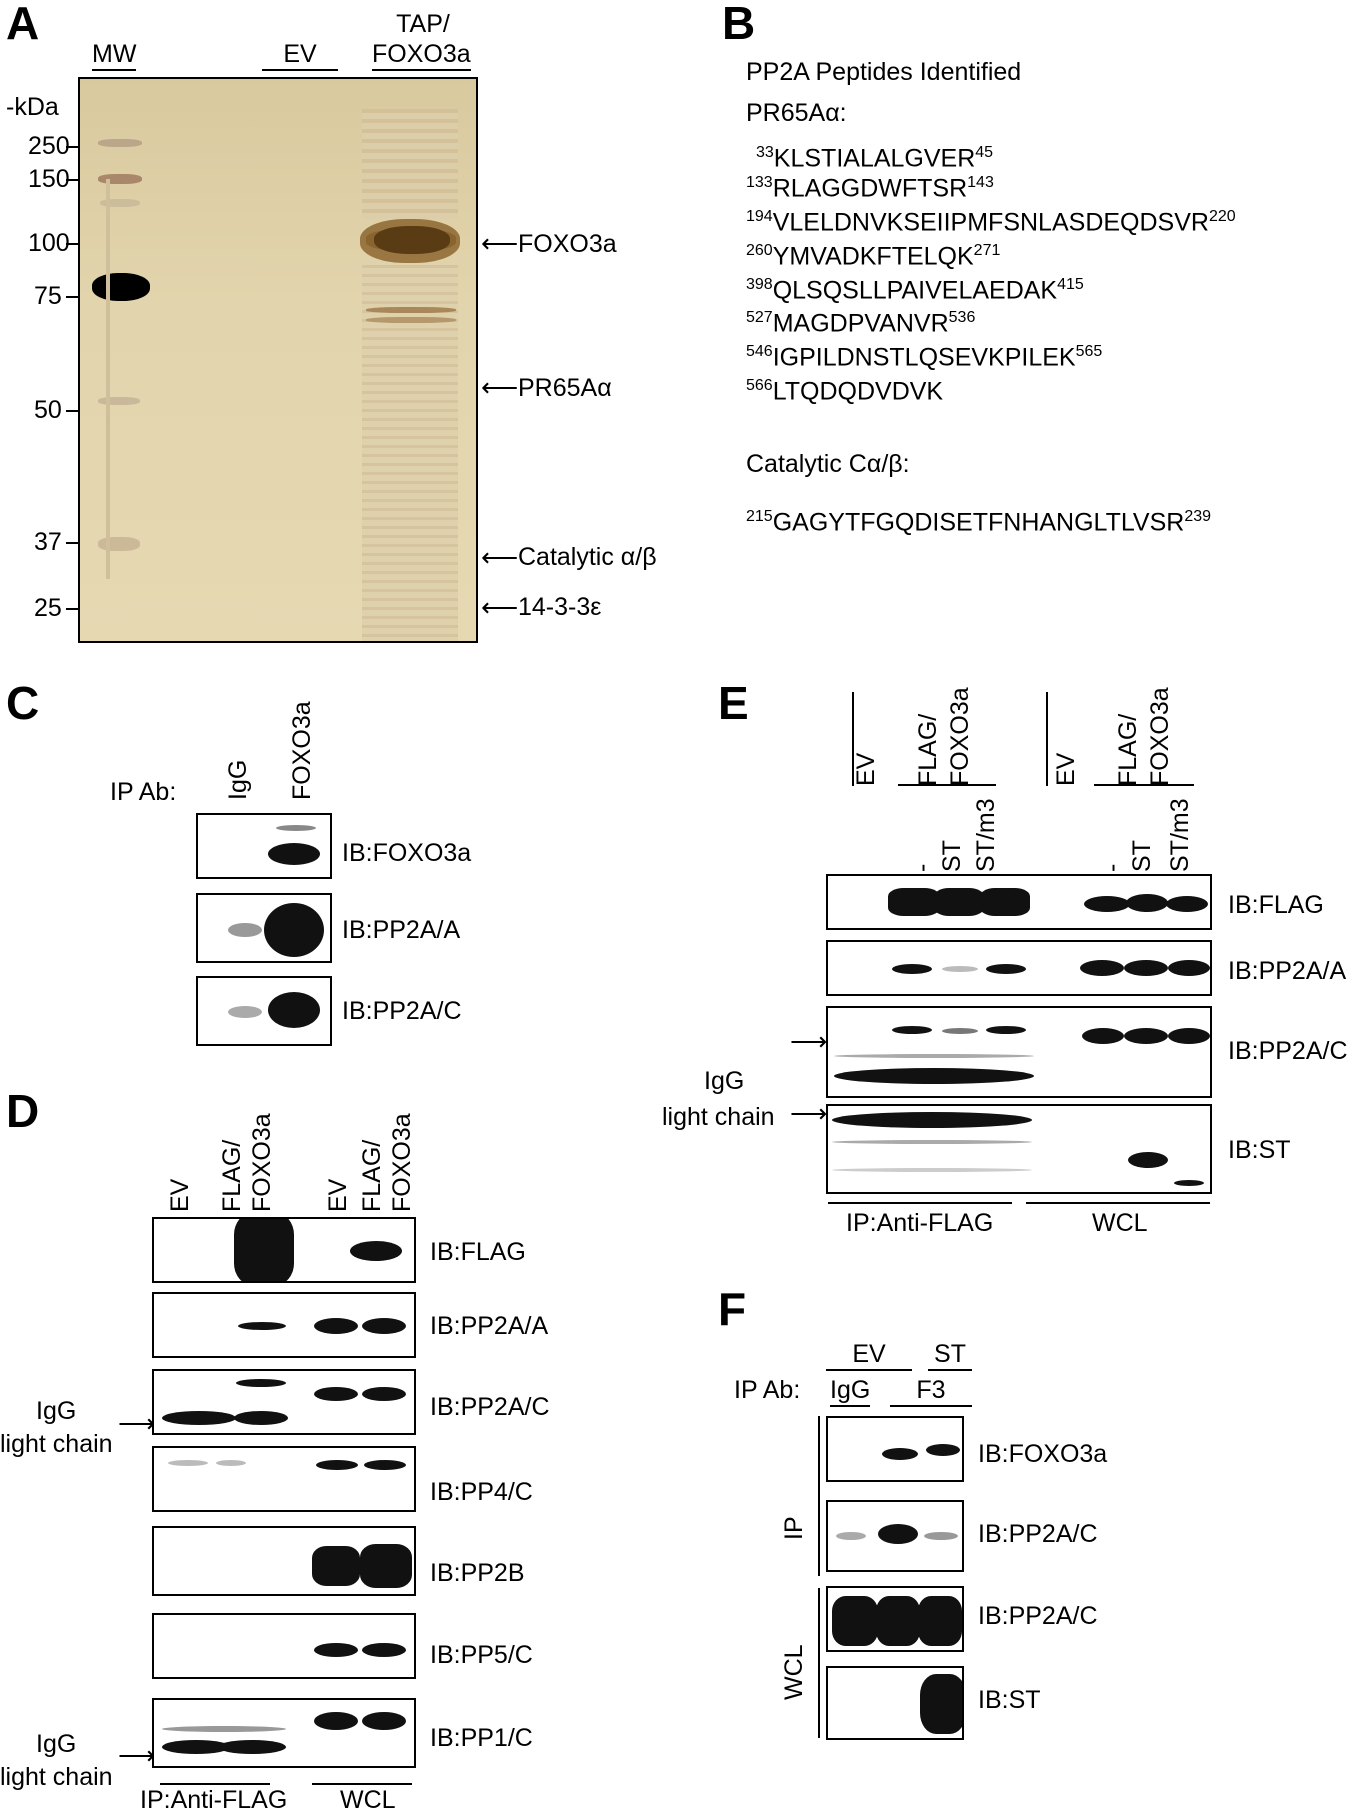 The width and height of the screenshot is (1350, 1815). I want to click on top-label-ev: EV, so click(869, 1355).